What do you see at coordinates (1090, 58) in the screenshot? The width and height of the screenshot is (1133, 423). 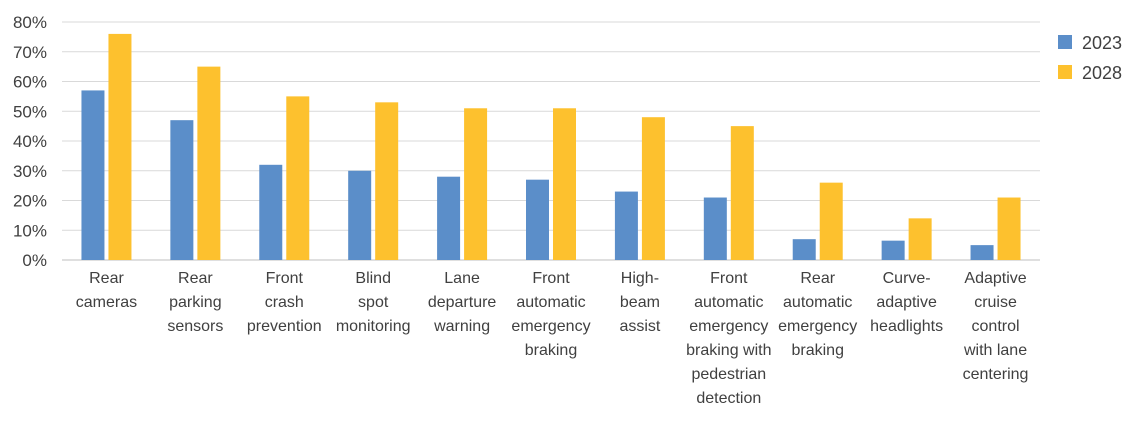 I see `legend: 2023 2028` at bounding box center [1090, 58].